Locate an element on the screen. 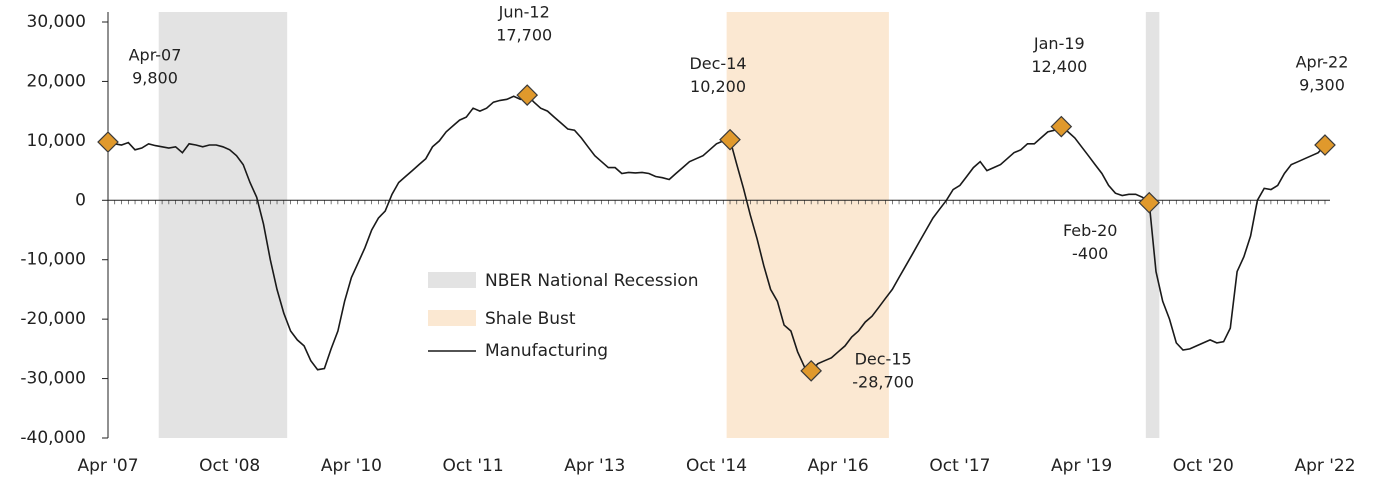 The image size is (1384, 479). y-tick-label: 0 is located at coordinates (80, 200).